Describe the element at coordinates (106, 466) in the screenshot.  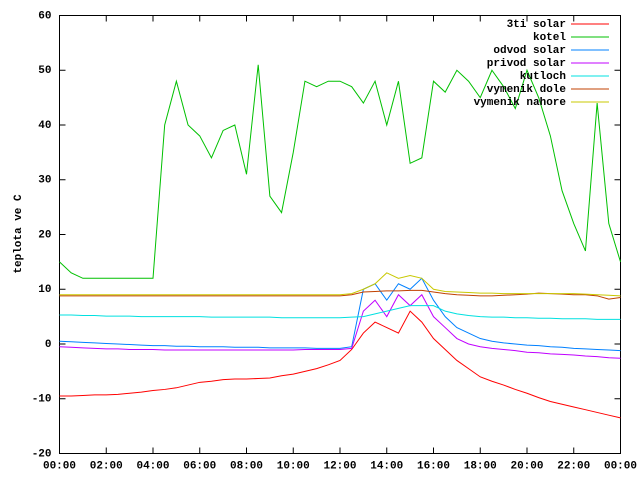
I see `x-tick-label: 02:00` at that location.